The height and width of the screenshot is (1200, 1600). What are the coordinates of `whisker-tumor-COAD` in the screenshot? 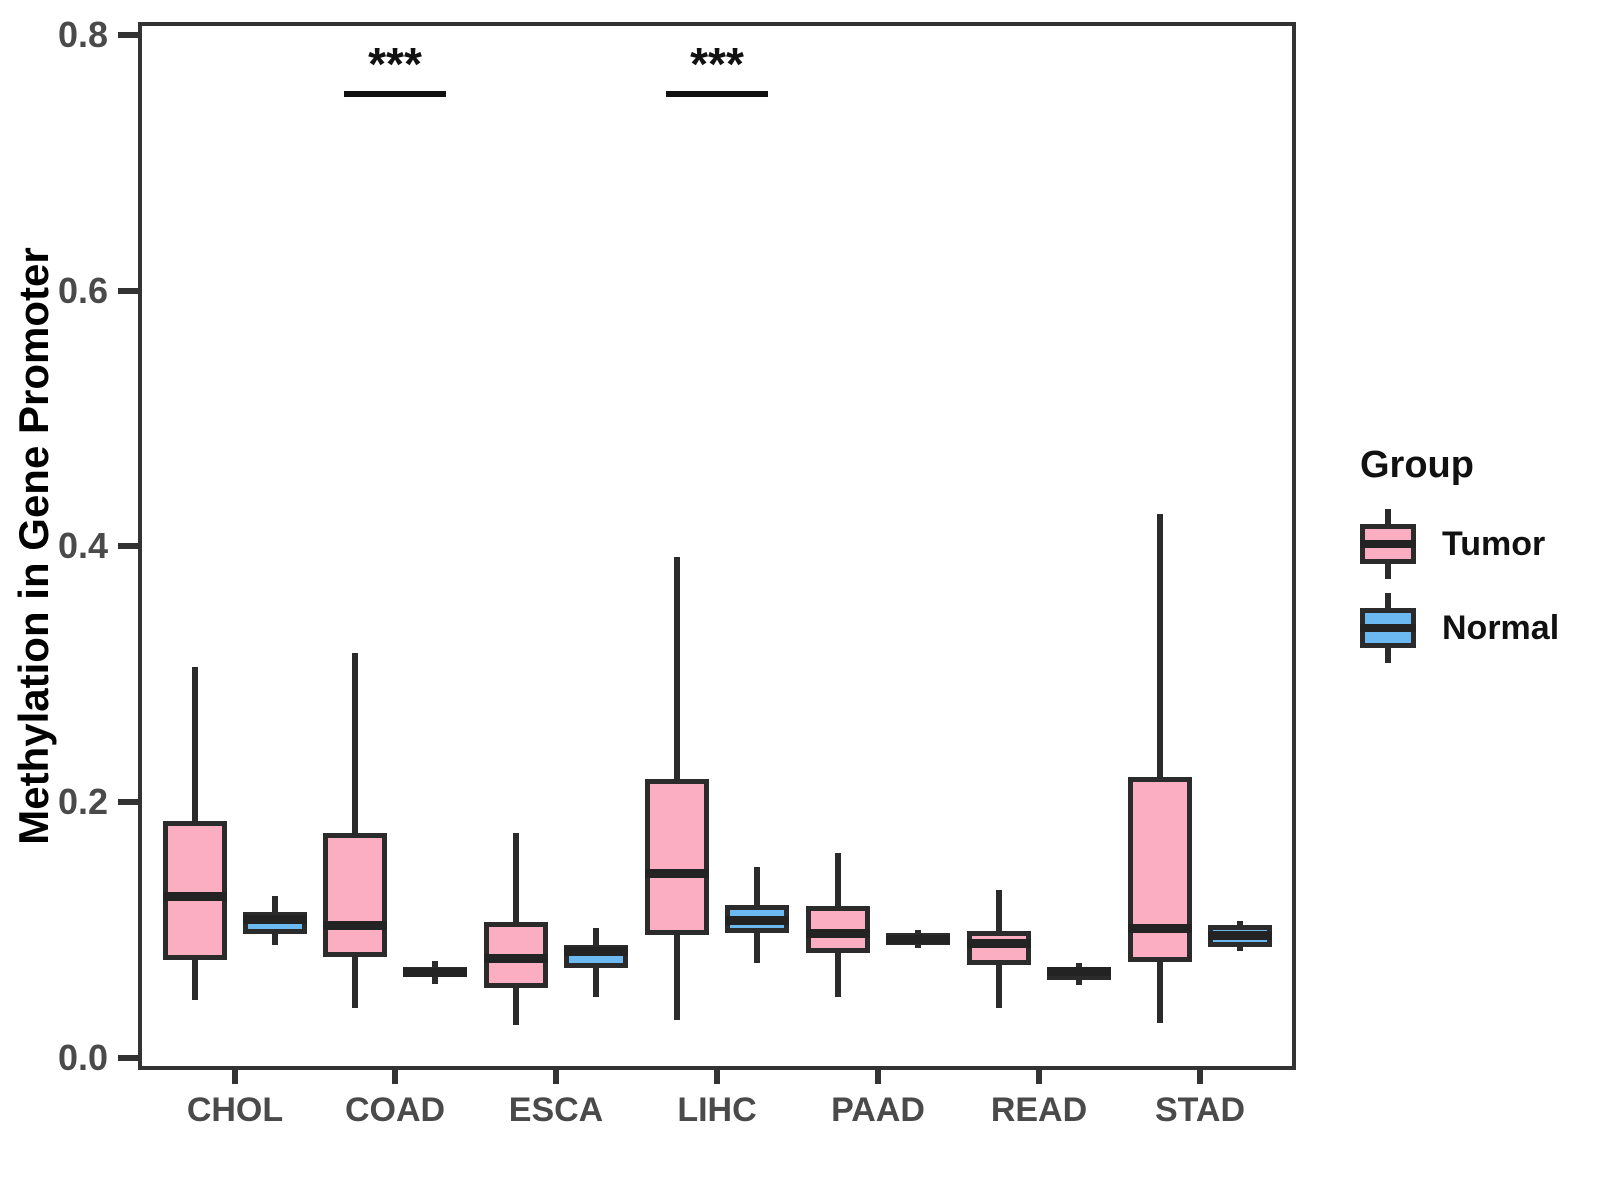 It's located at (355, 830).